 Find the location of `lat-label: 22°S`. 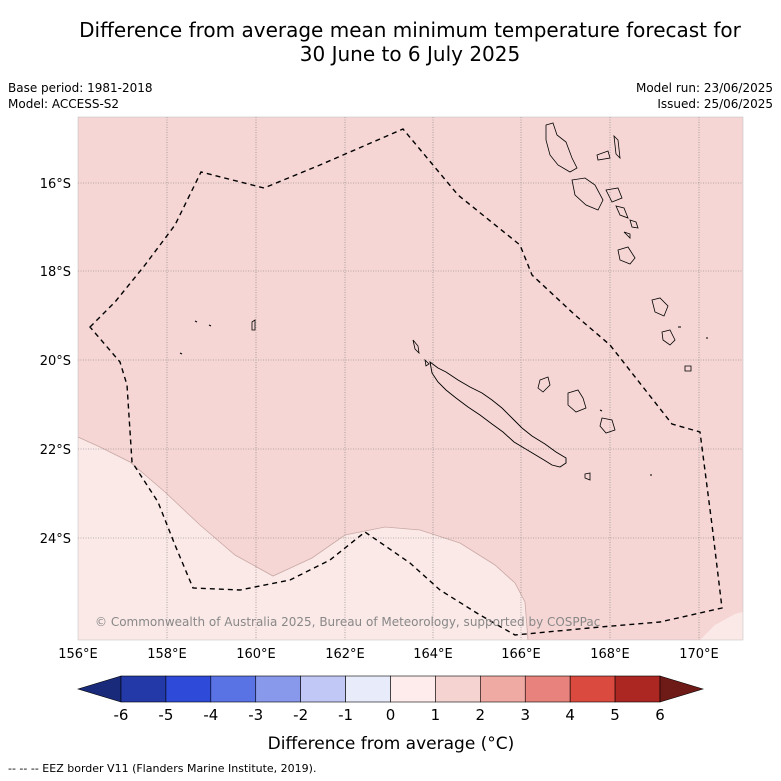

lat-label: 22°S is located at coordinates (55, 450).